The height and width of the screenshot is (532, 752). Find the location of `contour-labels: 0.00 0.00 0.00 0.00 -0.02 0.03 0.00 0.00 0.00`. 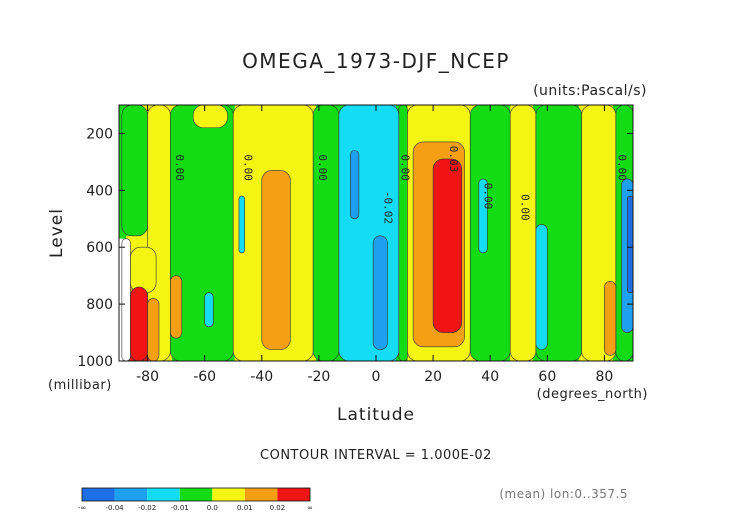

contour-labels: 0.00 0.00 0.00 0.00 -0.02 0.03 0.00 0.00 0.00 is located at coordinates (401, 185).